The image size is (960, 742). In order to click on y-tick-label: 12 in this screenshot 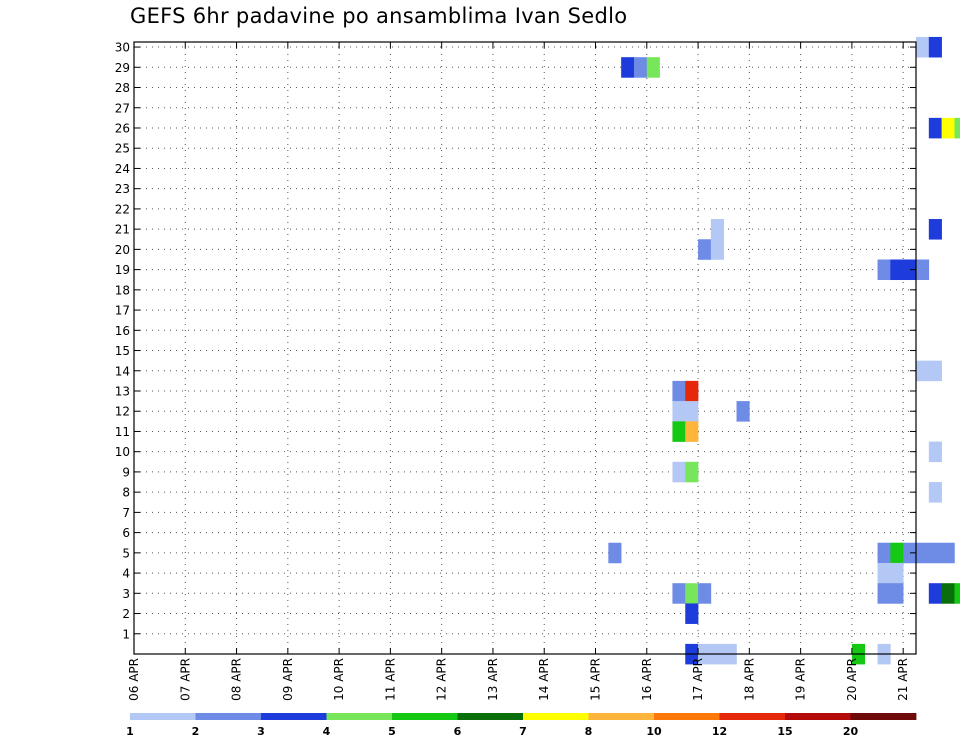, I will do `click(122, 412)`.